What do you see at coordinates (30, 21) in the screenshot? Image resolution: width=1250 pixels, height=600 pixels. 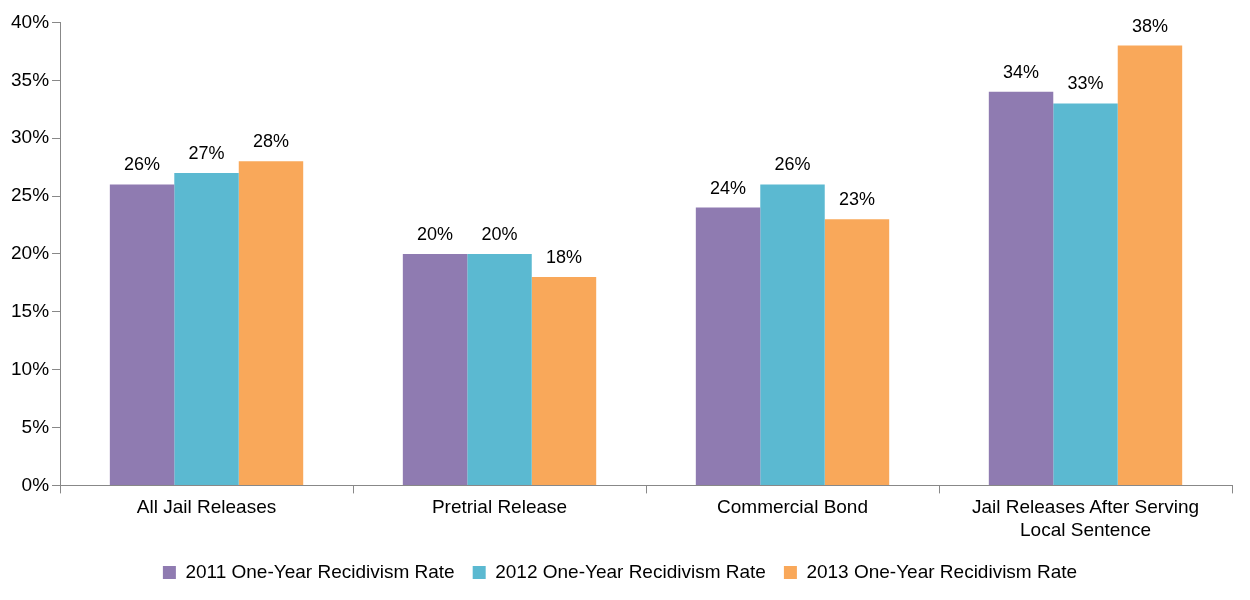 I see `y-tick-label: 40%` at bounding box center [30, 21].